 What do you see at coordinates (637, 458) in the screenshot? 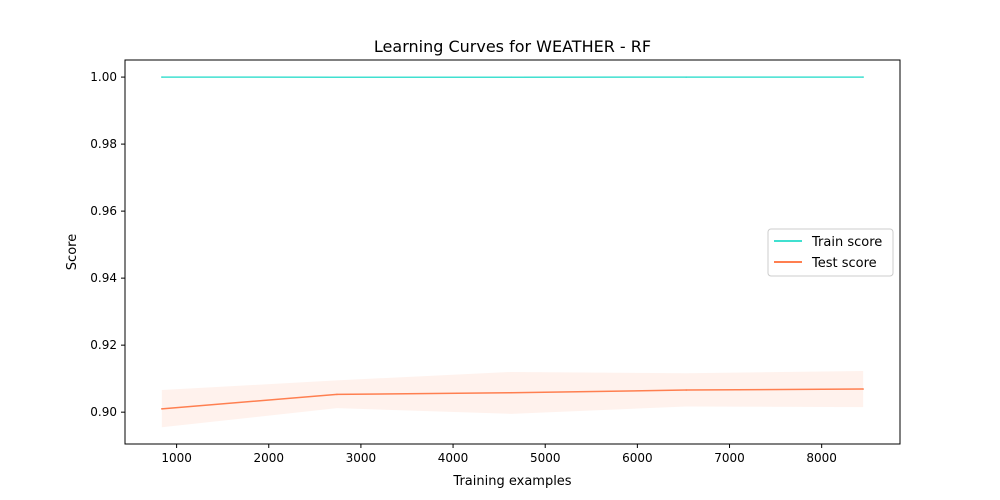
I see `x-tick-label: 6000` at bounding box center [637, 458].